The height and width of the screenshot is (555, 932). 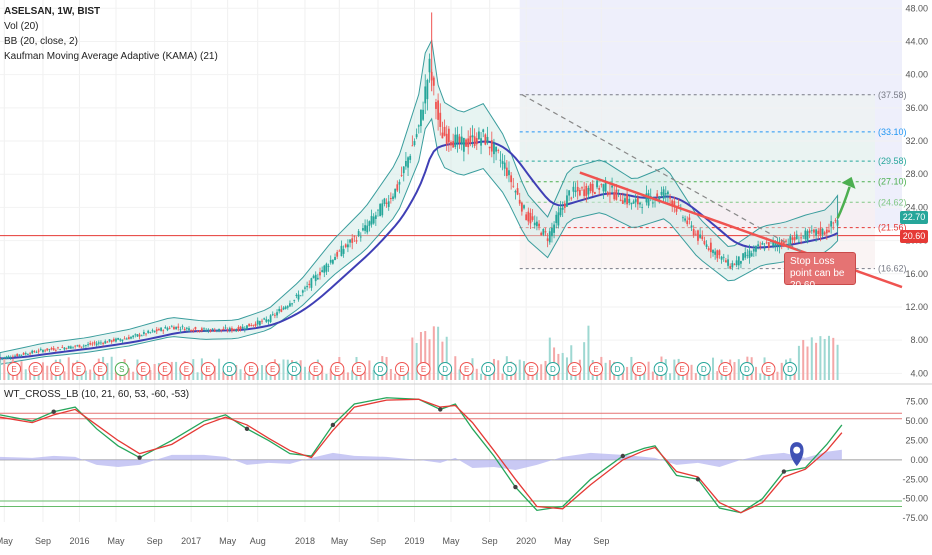 I want to click on x-tick-label: Aug, so click(x=258, y=541).